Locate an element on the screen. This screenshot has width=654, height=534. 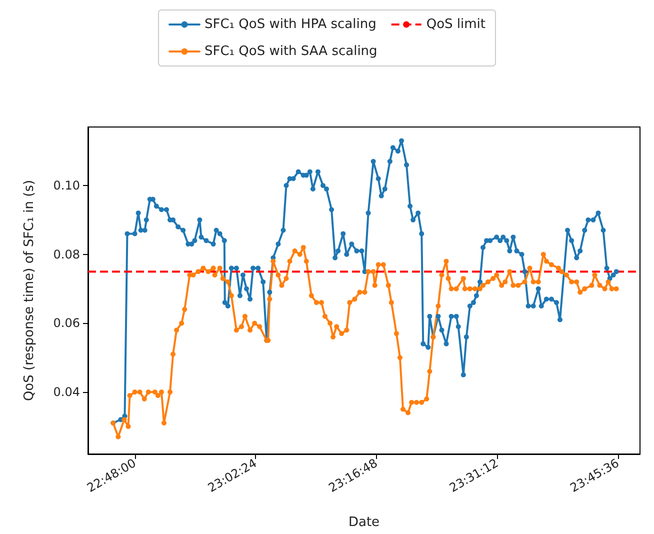
y-axis-title: QoS (response time) of SFC₁ in (s) is located at coordinates (29, 291).